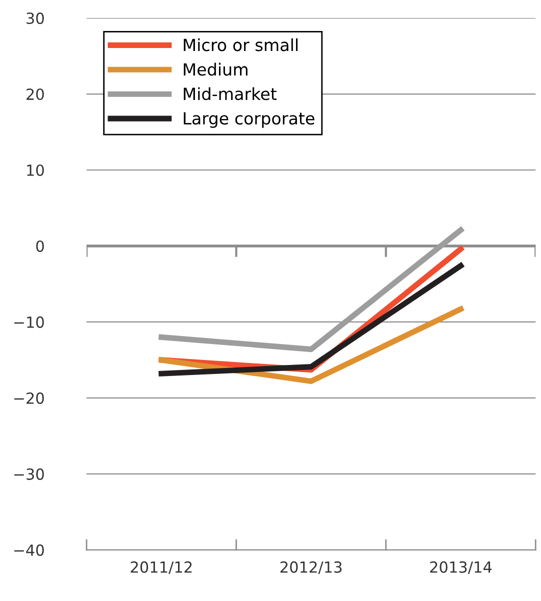 This screenshot has width=541, height=601. I want to click on legend-label: Large corporate, so click(249, 120).